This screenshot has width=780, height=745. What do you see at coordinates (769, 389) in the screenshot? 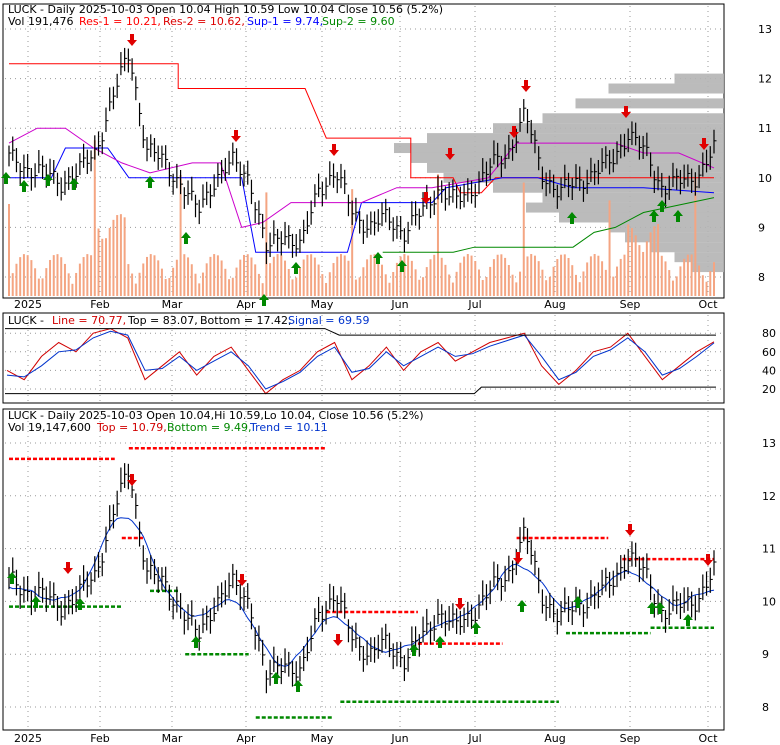
I see `y-tick-label: 20` at bounding box center [769, 389].